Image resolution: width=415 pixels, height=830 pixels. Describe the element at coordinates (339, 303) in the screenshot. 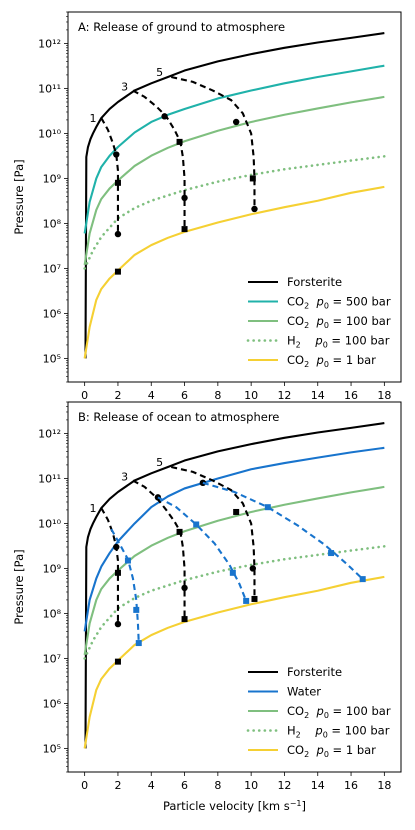

I see `legend-label: CO2 p0 = 500 bar` at that location.